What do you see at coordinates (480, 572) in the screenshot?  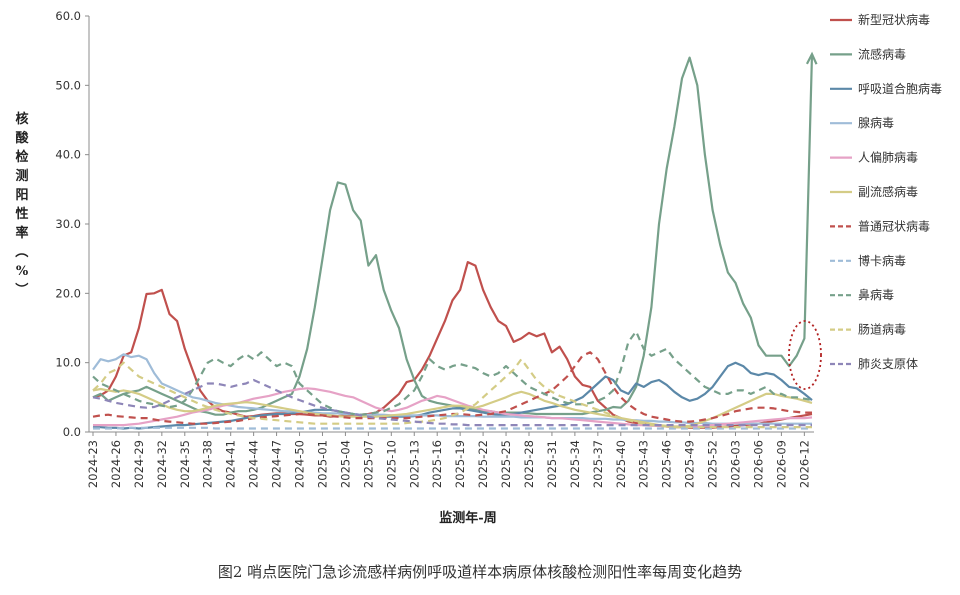 I see `figure-caption: 图2 哨点医院门急诊流感样病例呼吸道样本病原体核酸检测阳性率每周变化趋势` at bounding box center [480, 572].